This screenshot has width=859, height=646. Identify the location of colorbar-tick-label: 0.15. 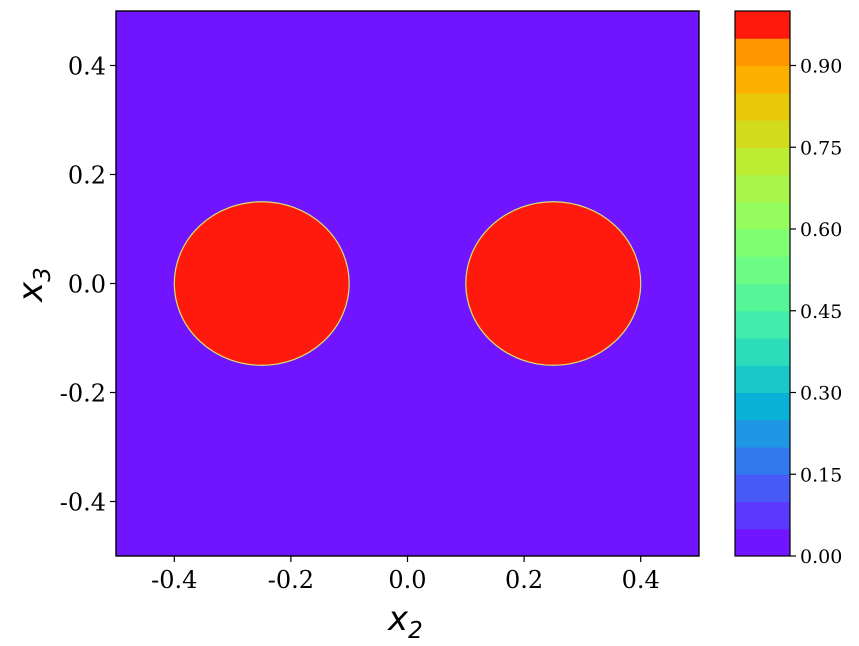
(821, 475).